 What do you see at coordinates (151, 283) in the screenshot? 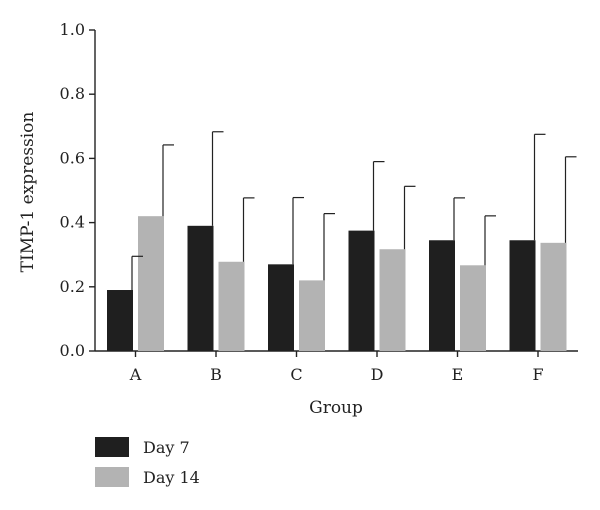
I see `bar-day14-a` at bounding box center [151, 283].